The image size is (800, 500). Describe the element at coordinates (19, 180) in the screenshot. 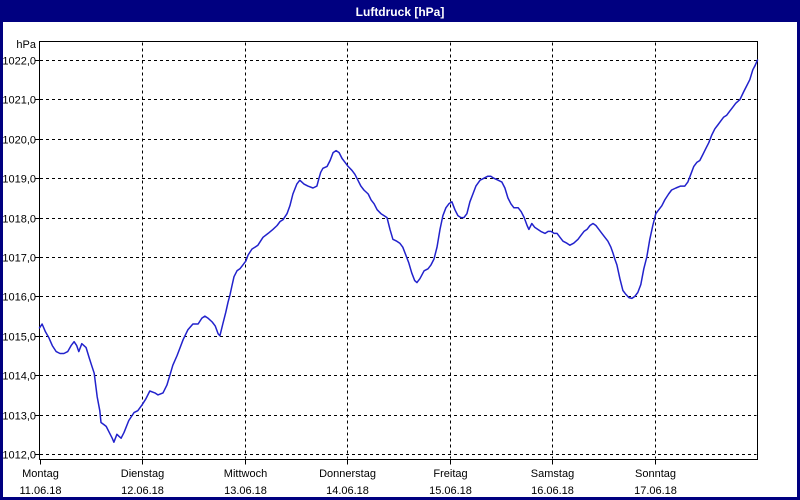

I see `y-tick-label: 1019,0` at that location.